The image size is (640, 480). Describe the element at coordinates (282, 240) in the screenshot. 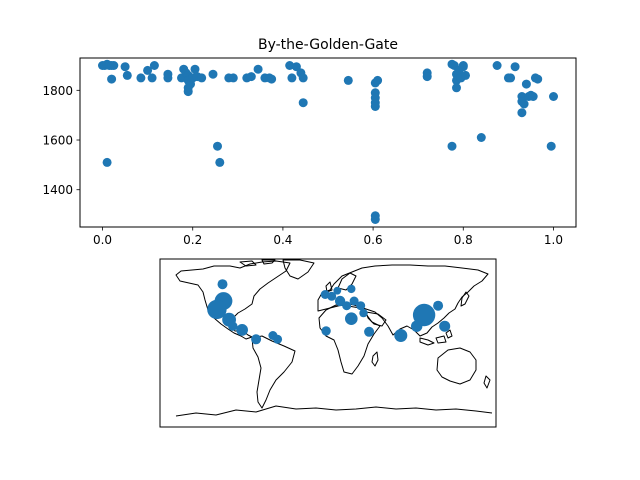

I see `x-tick-label: 0.4` at that location.